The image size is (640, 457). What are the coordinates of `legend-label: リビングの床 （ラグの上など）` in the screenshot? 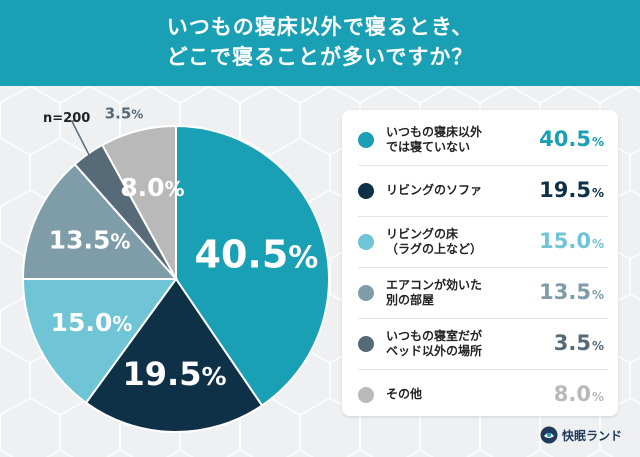 It's located at (446, 242).